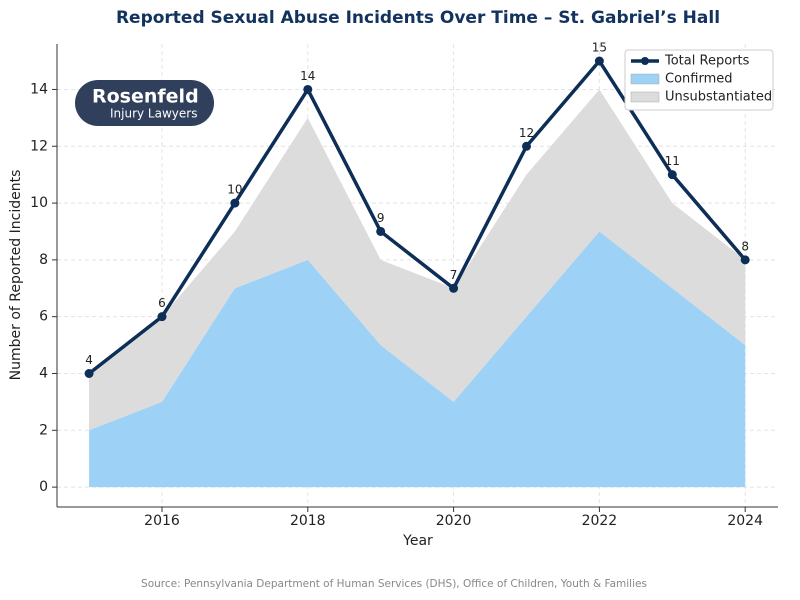 Image resolution: width=800 pixels, height=600 pixels. Describe the element at coordinates (234, 190) in the screenshot. I see `data-label: 10` at that location.